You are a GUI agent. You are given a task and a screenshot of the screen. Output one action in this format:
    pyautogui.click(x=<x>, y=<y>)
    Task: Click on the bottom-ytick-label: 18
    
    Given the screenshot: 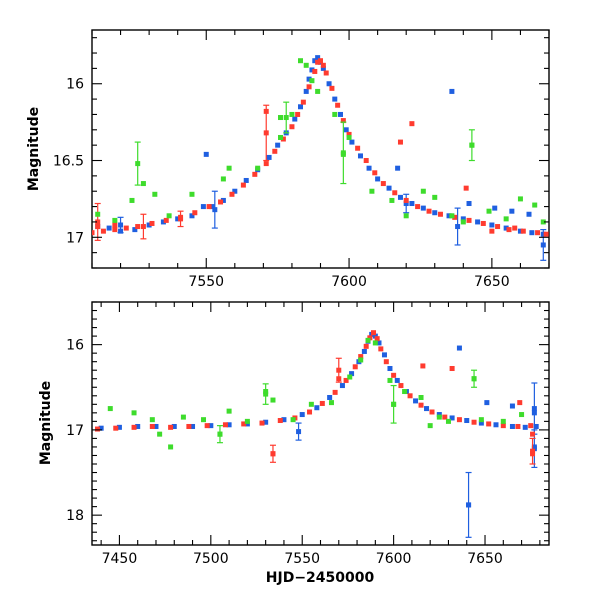 What is the action you would take?
    pyautogui.click(x=75, y=516)
    